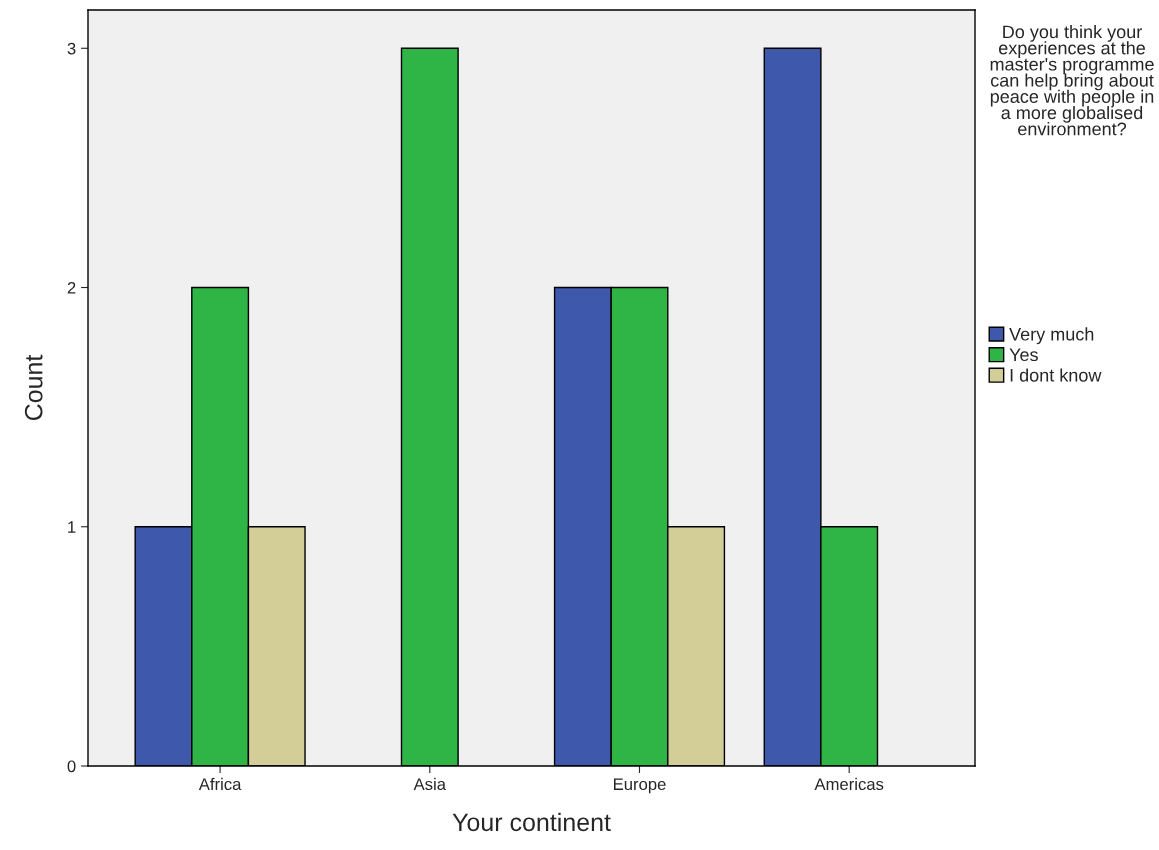 The height and width of the screenshot is (850, 1159). Describe the element at coordinates (531, 822) in the screenshot. I see `x-axis-title: Your continent` at that location.